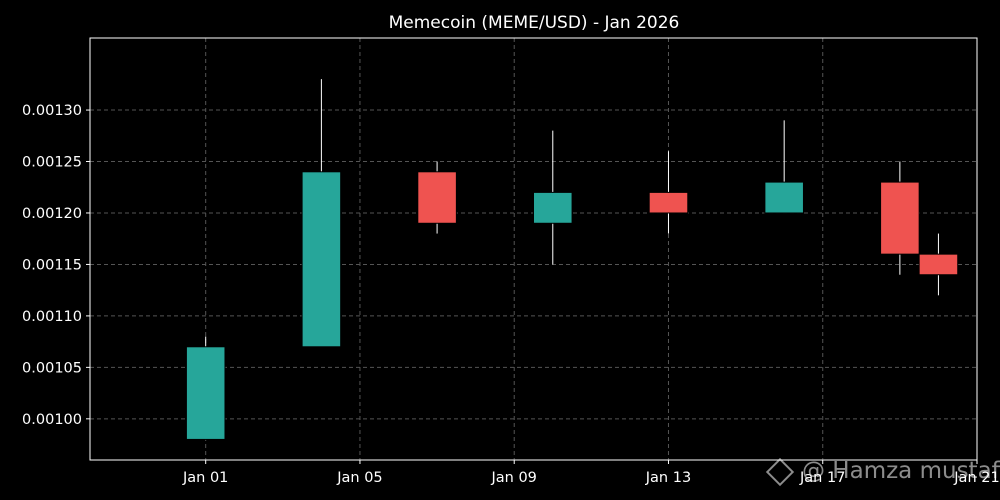  What do you see at coordinates (514, 478) in the screenshot?
I see `x-tick-label: Jan 09` at bounding box center [514, 478].